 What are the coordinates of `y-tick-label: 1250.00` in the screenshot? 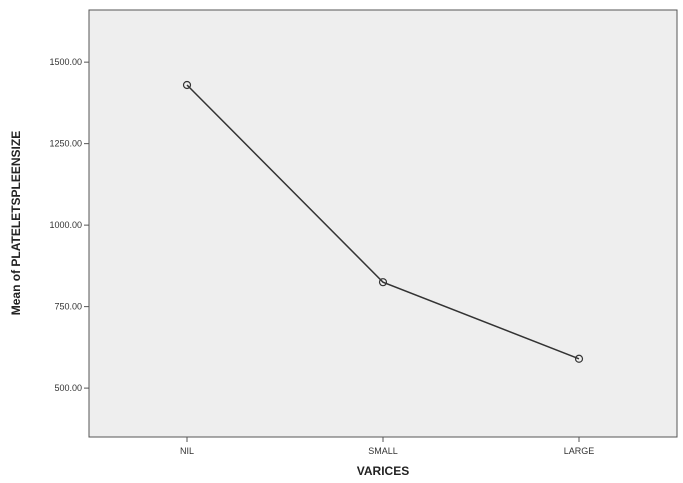 It's located at (65, 144).